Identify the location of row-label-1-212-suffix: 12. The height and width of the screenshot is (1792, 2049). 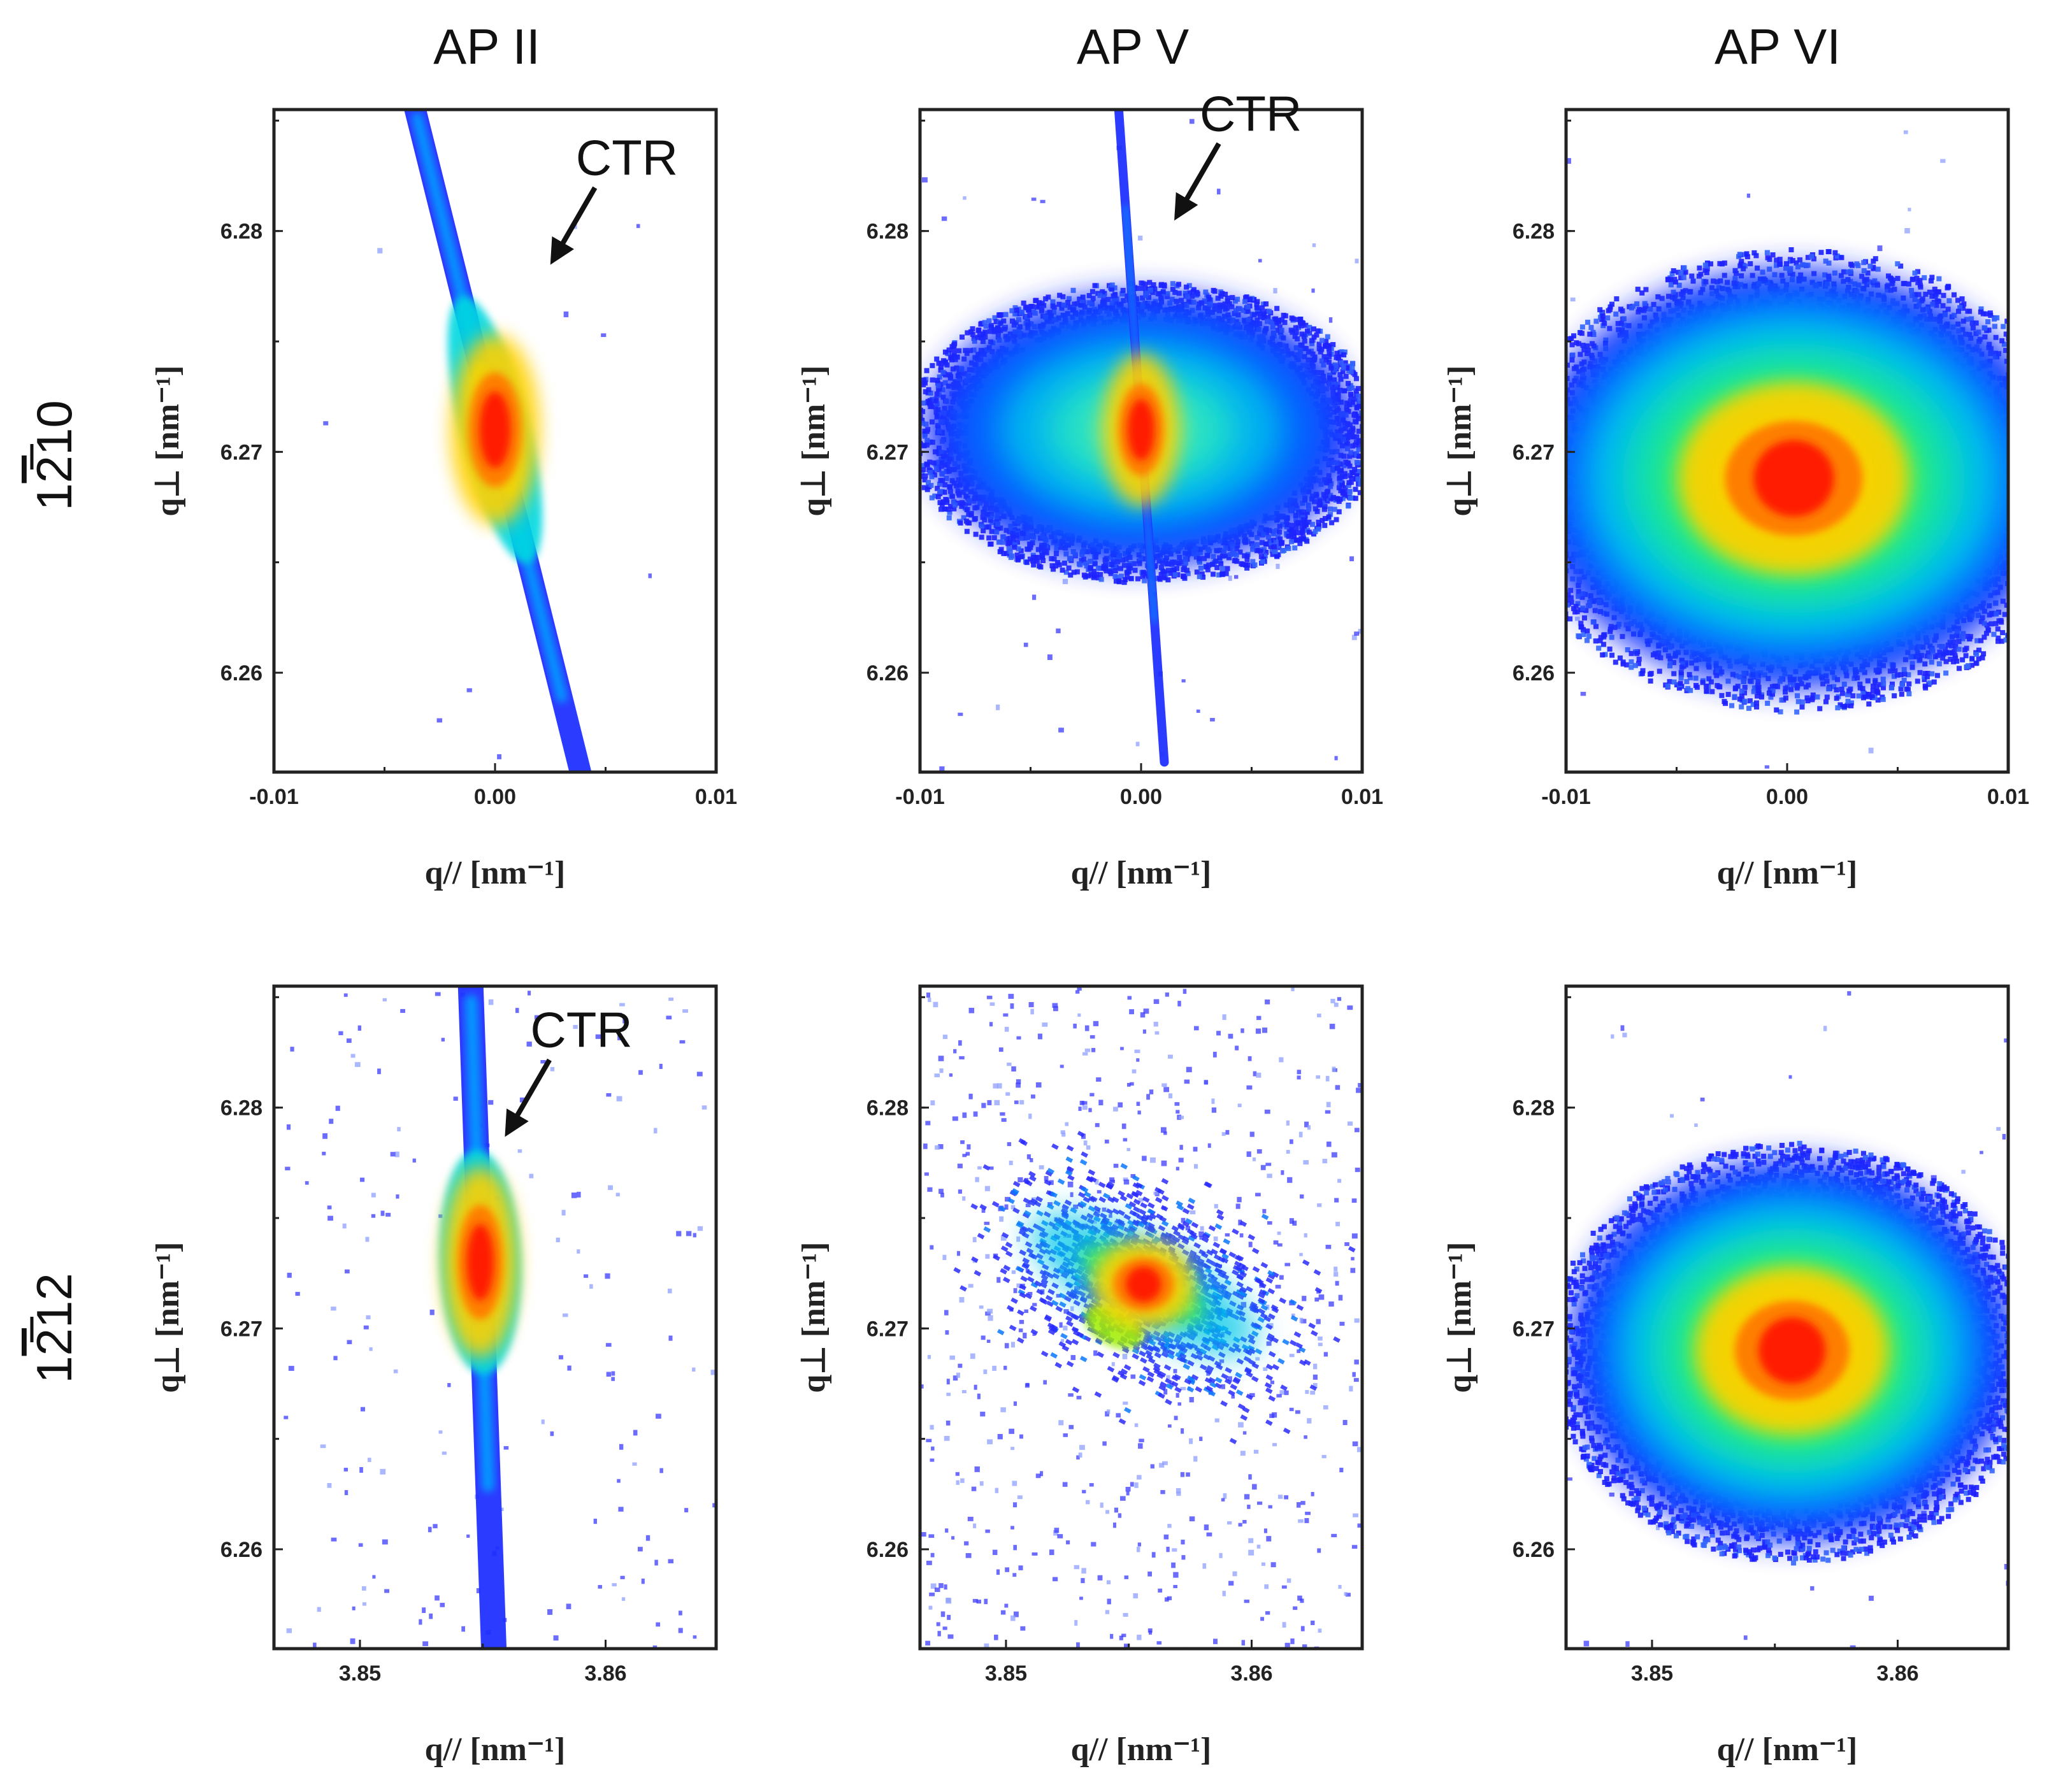
(54, 1300).